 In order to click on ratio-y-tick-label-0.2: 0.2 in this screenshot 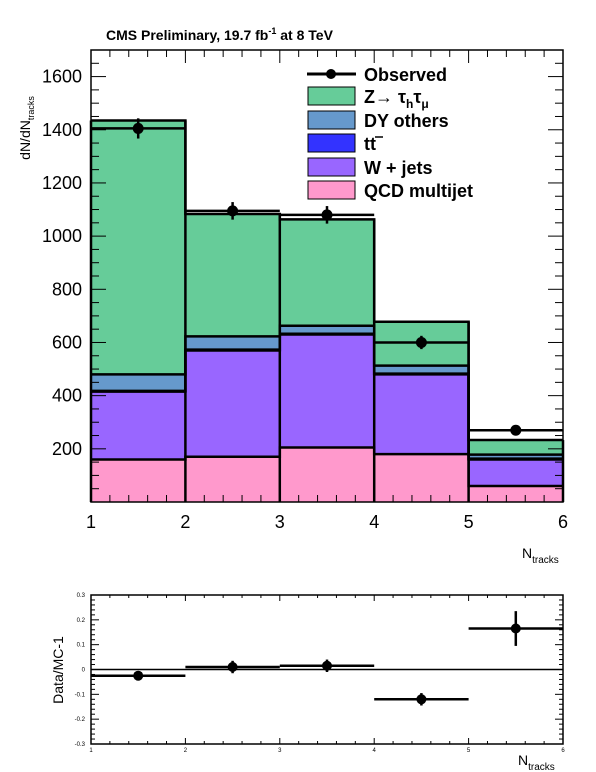, I will do `click(81, 621)`.